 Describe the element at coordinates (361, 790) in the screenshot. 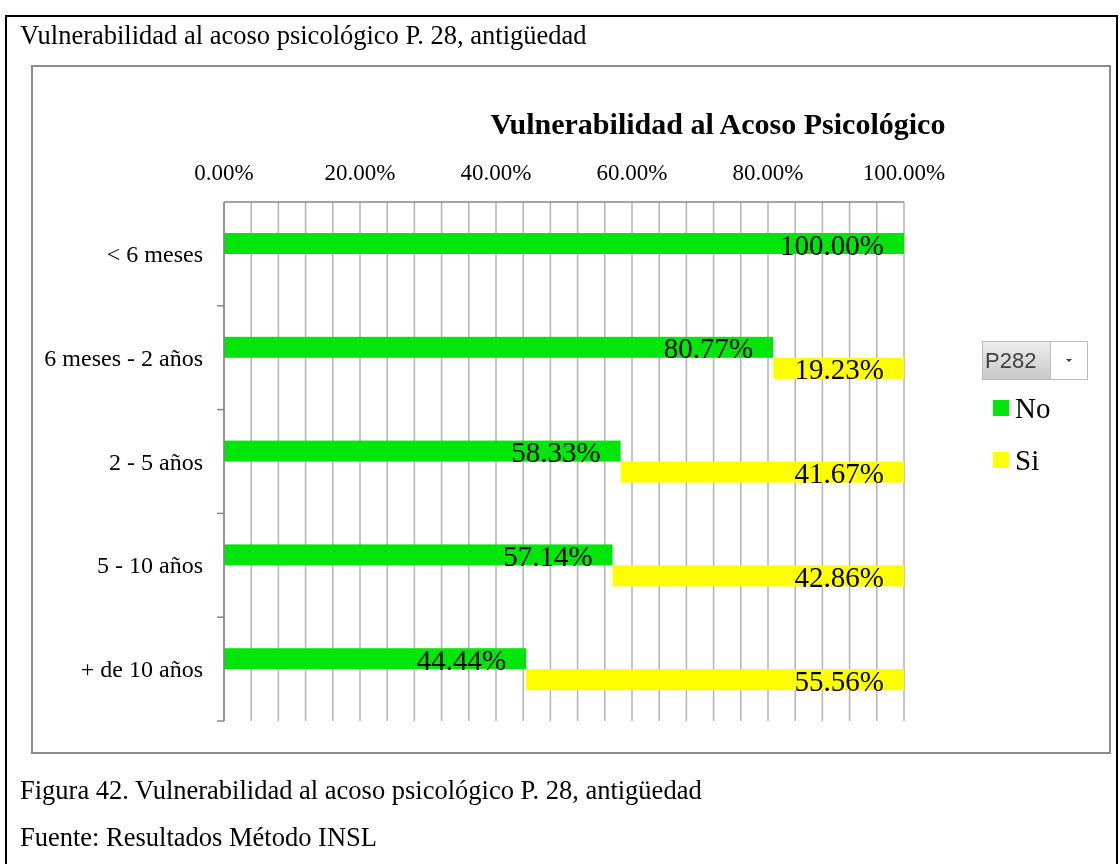

I see `text: Figura 42. Vulnerabilidad al acoso psicológico P. 28, antigüedad` at that location.